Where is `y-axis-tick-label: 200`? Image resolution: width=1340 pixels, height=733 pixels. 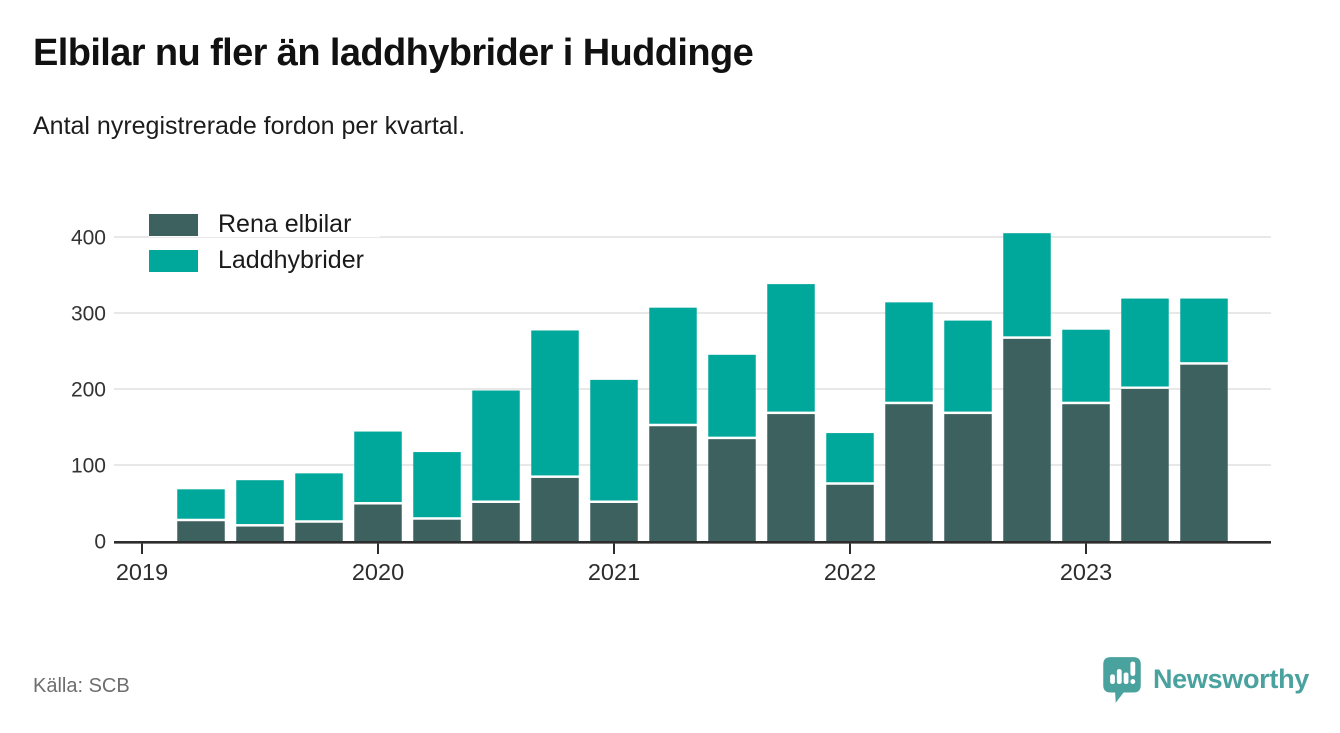
y-axis-tick-label: 200 is located at coordinates (88, 390).